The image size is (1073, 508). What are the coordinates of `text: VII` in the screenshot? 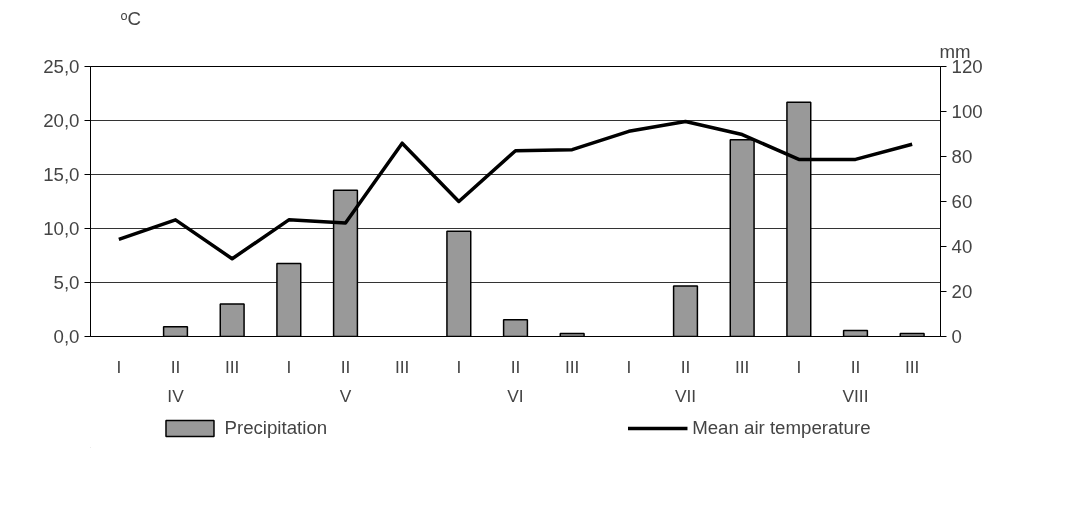 It's located at (685, 395).